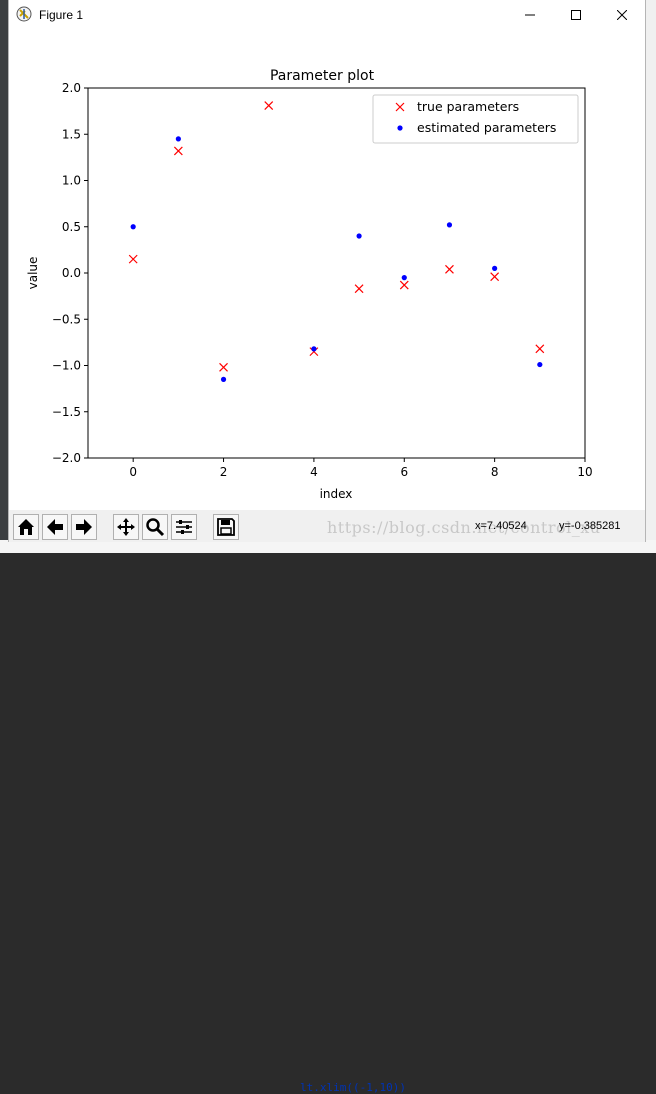 The image size is (656, 1094). What do you see at coordinates (133, 472) in the screenshot?
I see `x-tick-label: 0` at bounding box center [133, 472].